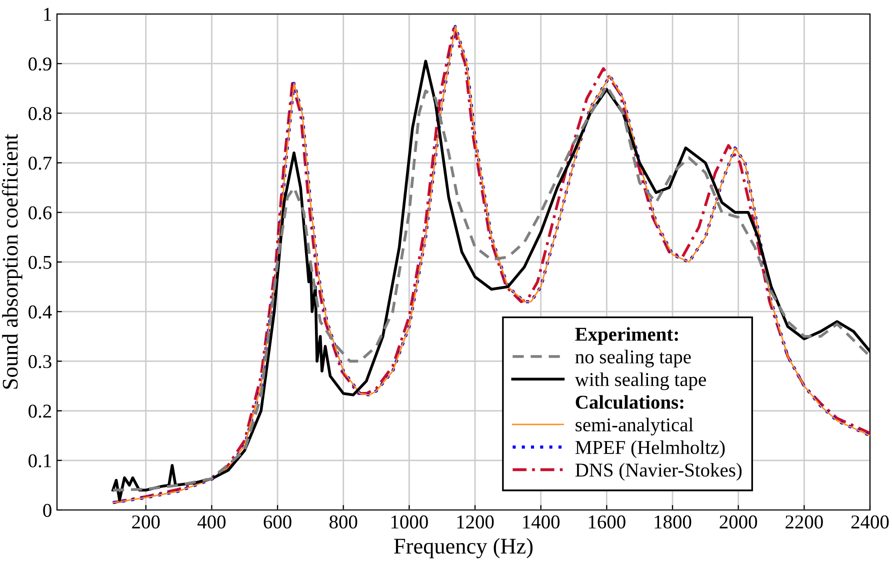  Describe the element at coordinates (463, 548) in the screenshot. I see `x-axis-title: Frequency (Hz)` at that location.